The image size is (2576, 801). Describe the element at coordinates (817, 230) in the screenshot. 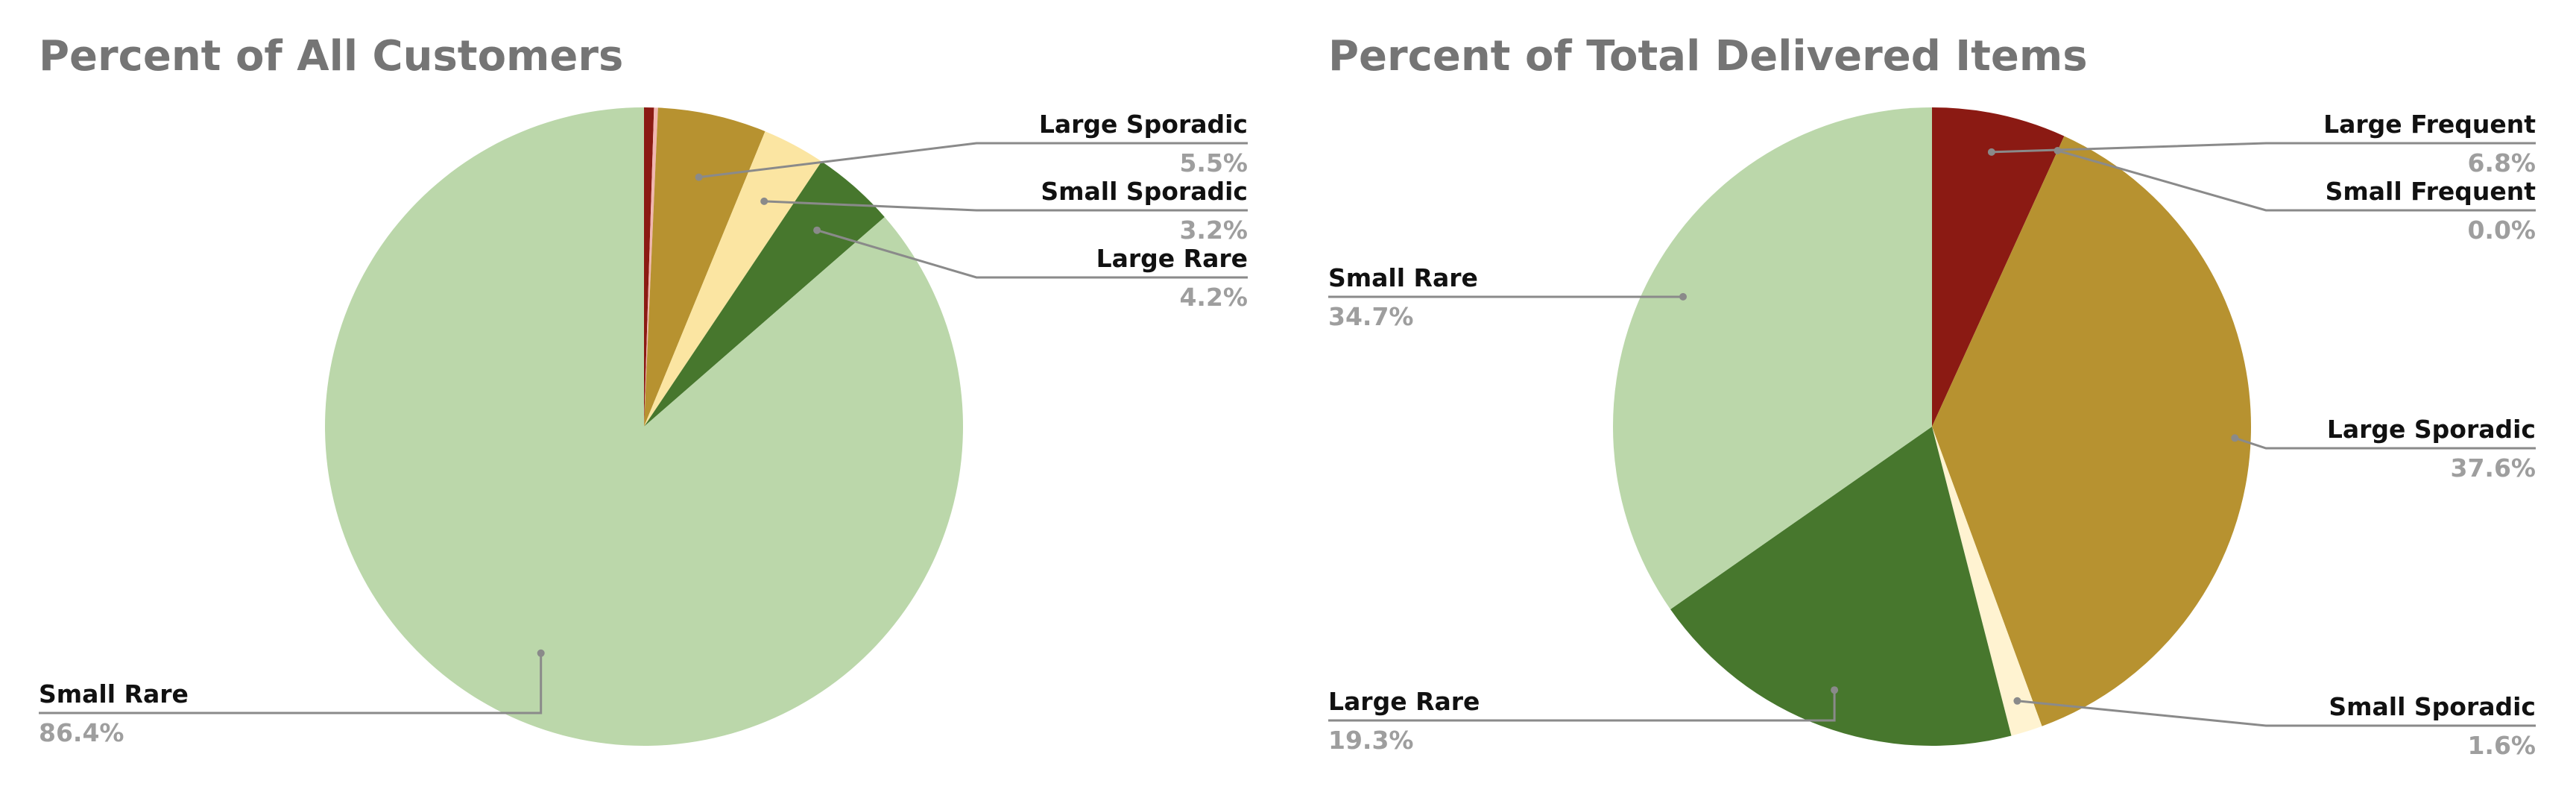

I see `customers-leader-dot-large-rare` at that location.